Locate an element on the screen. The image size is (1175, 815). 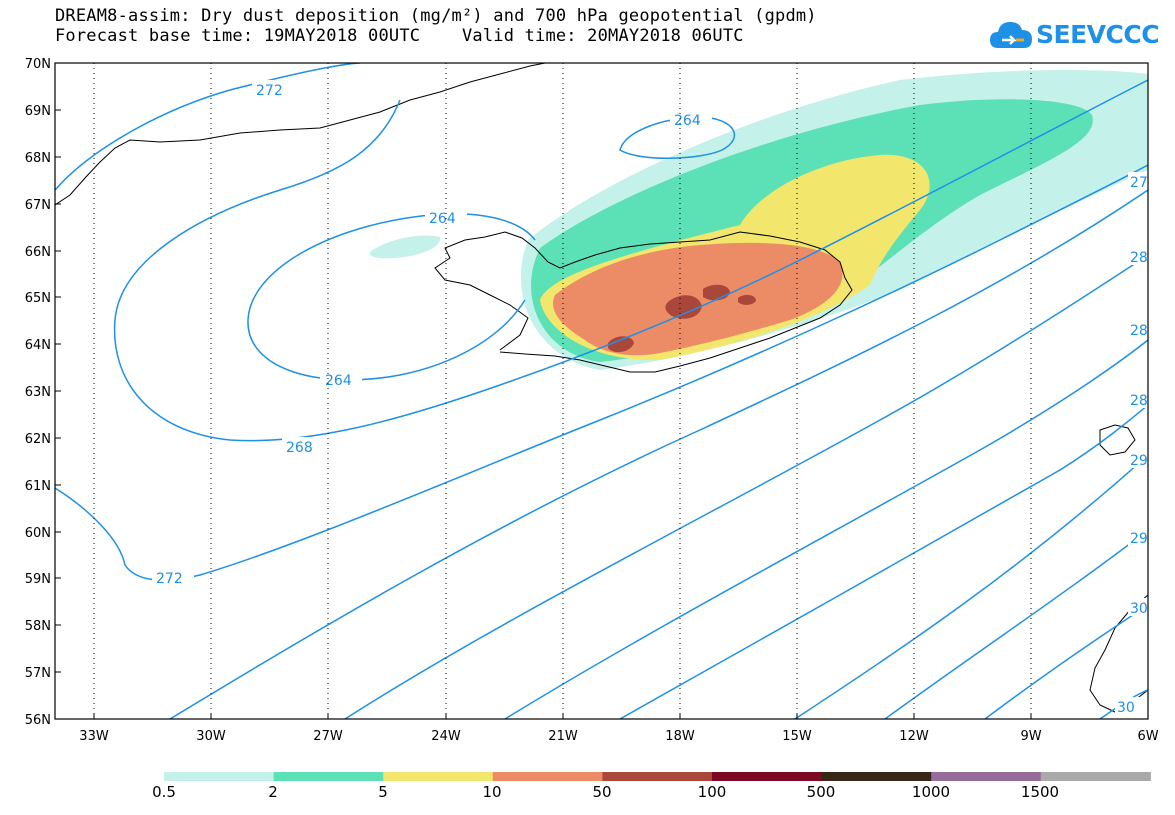
lat-label: 65N is located at coordinates (38, 298).